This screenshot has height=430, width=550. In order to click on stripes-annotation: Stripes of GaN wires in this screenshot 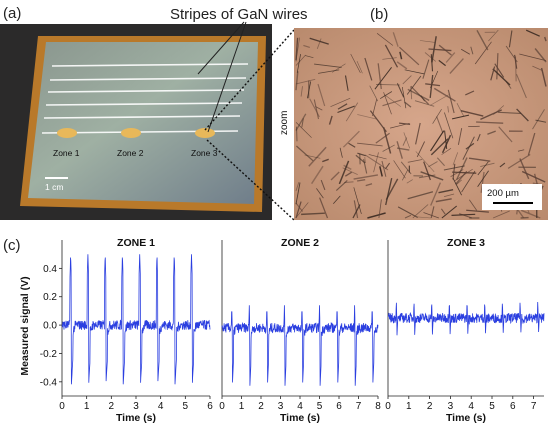, I will do `click(239, 14)`.